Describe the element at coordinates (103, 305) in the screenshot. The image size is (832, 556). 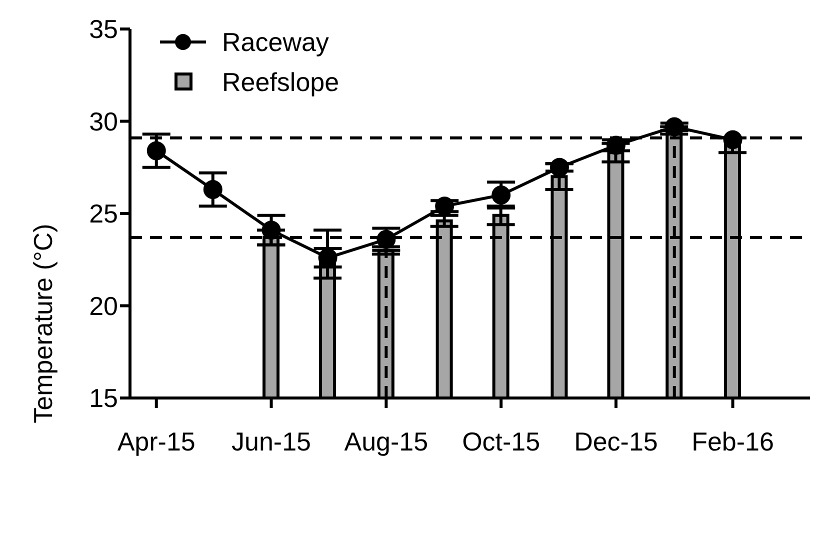
I see `y-tick-label: 20` at that location.